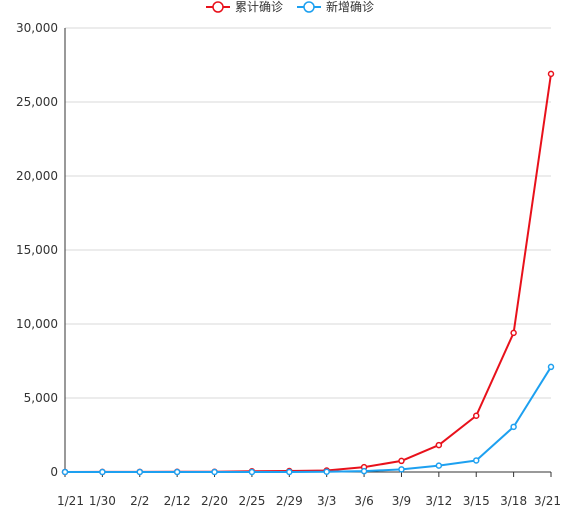 Image resolution: width=565 pixels, height=512 pixels. Describe the element at coordinates (54, 472) in the screenshot. I see `y-tick-label: 0` at that location.